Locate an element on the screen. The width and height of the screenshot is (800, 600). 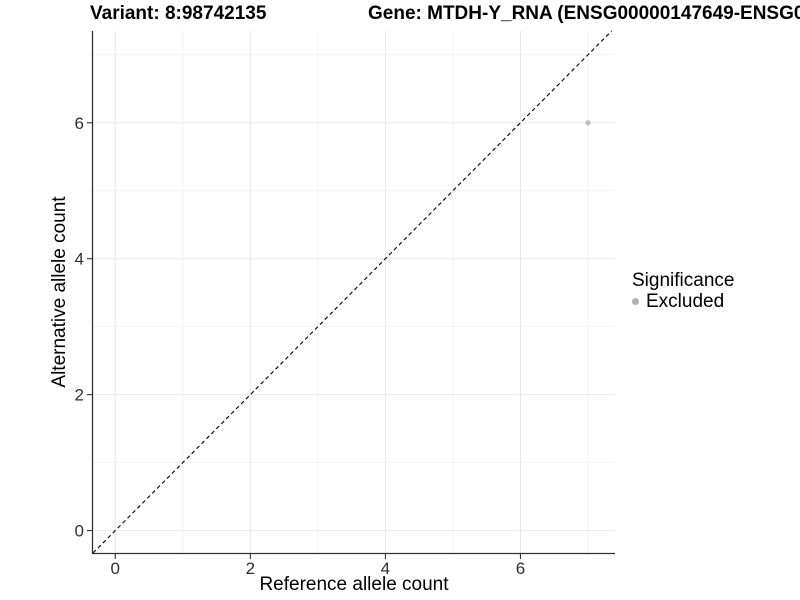
y-tick-label: 4 is located at coordinates (79, 259).